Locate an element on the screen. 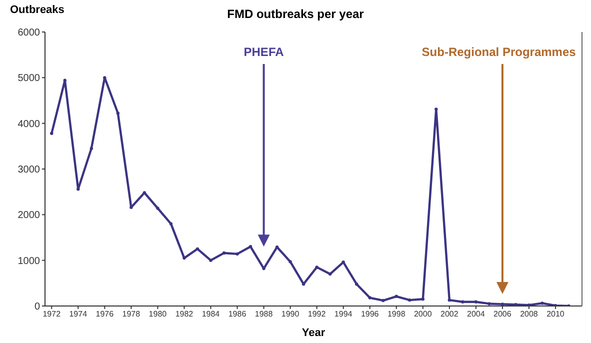  x-tick-label: 2004 is located at coordinates (476, 314).